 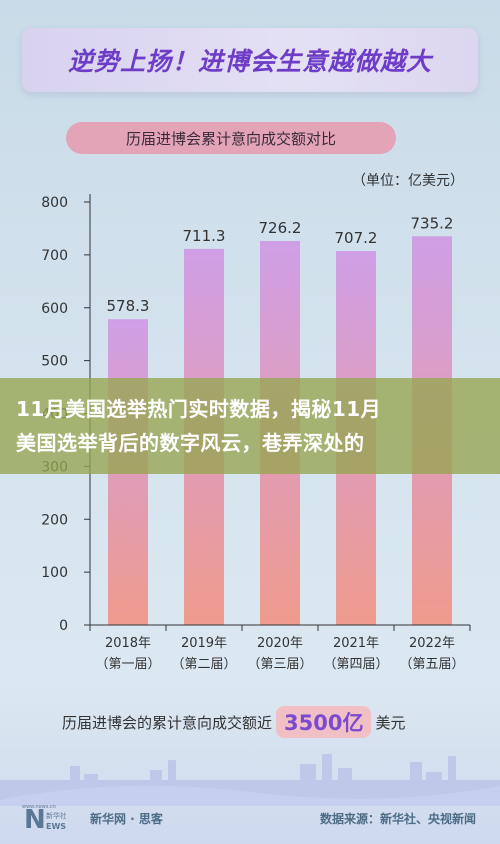 What do you see at coordinates (356, 643) in the screenshot?
I see `x-tick-label-year: 2021年` at bounding box center [356, 643].